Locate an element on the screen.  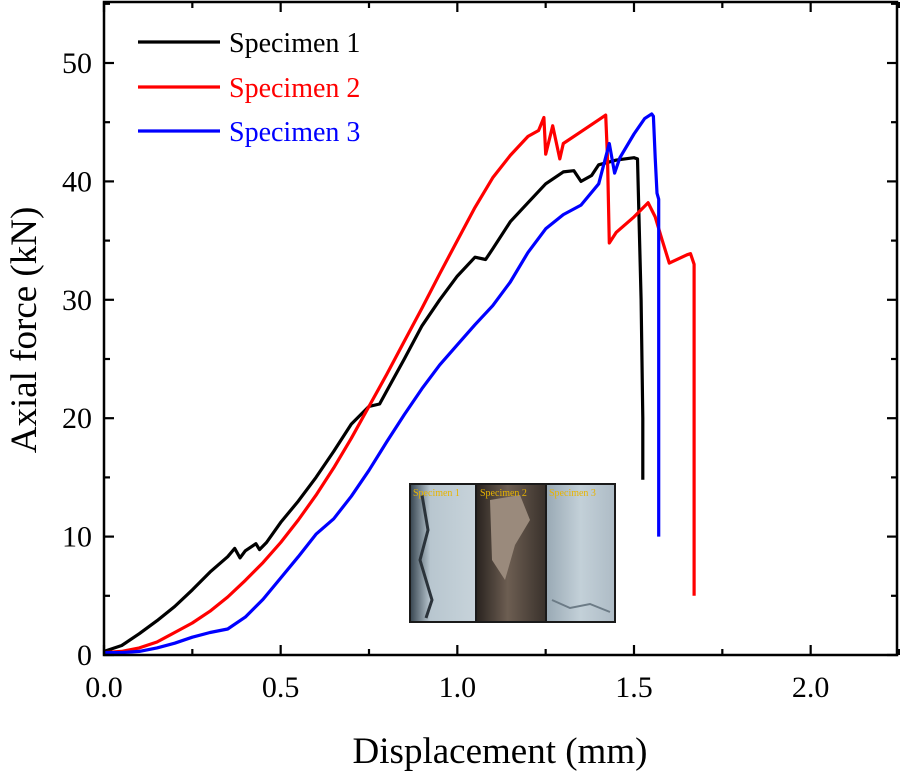
legend-label-specimen-1: Specimen 1 is located at coordinates (294, 43).